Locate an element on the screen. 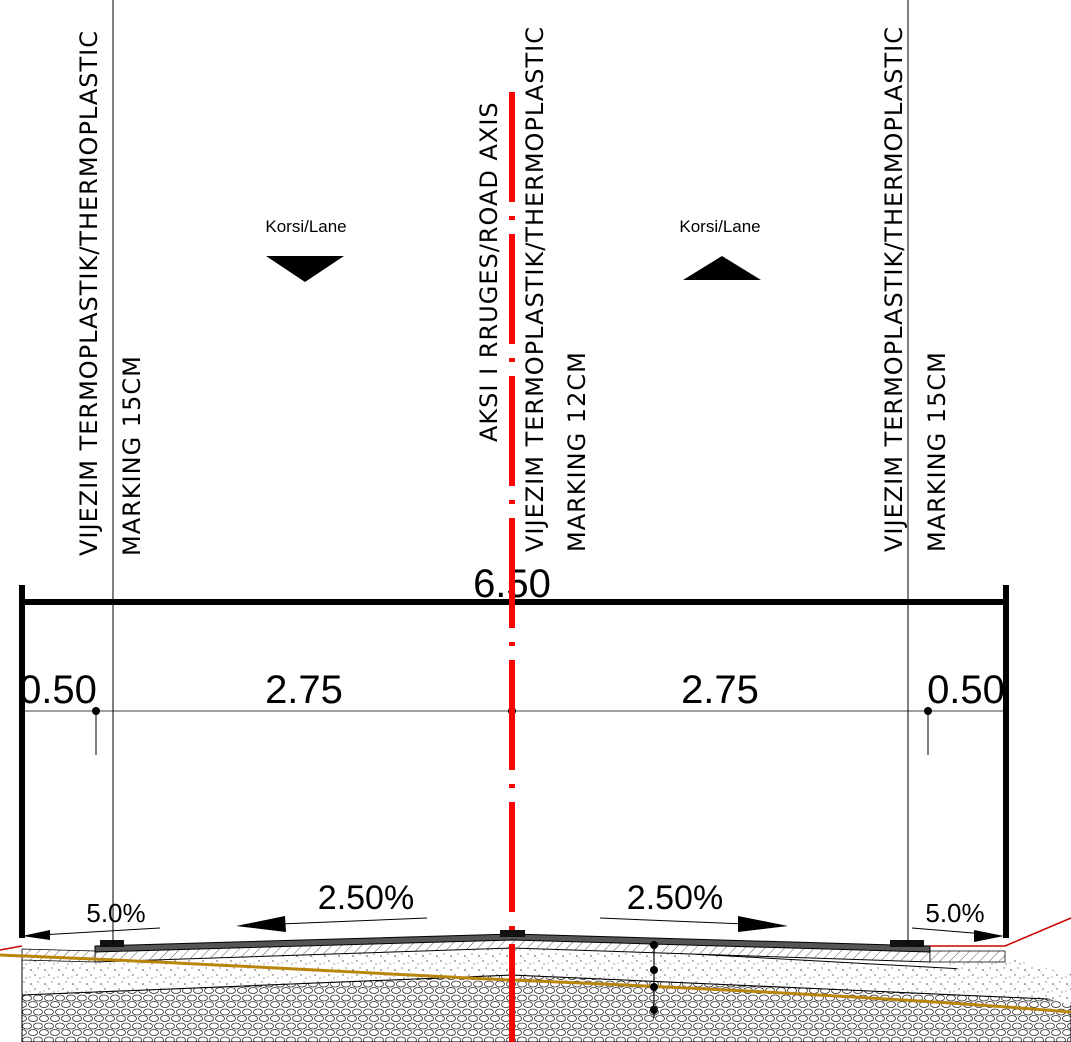 This screenshot has width=1071, height=1042. edge-marking-left is located at coordinates (112, 943).